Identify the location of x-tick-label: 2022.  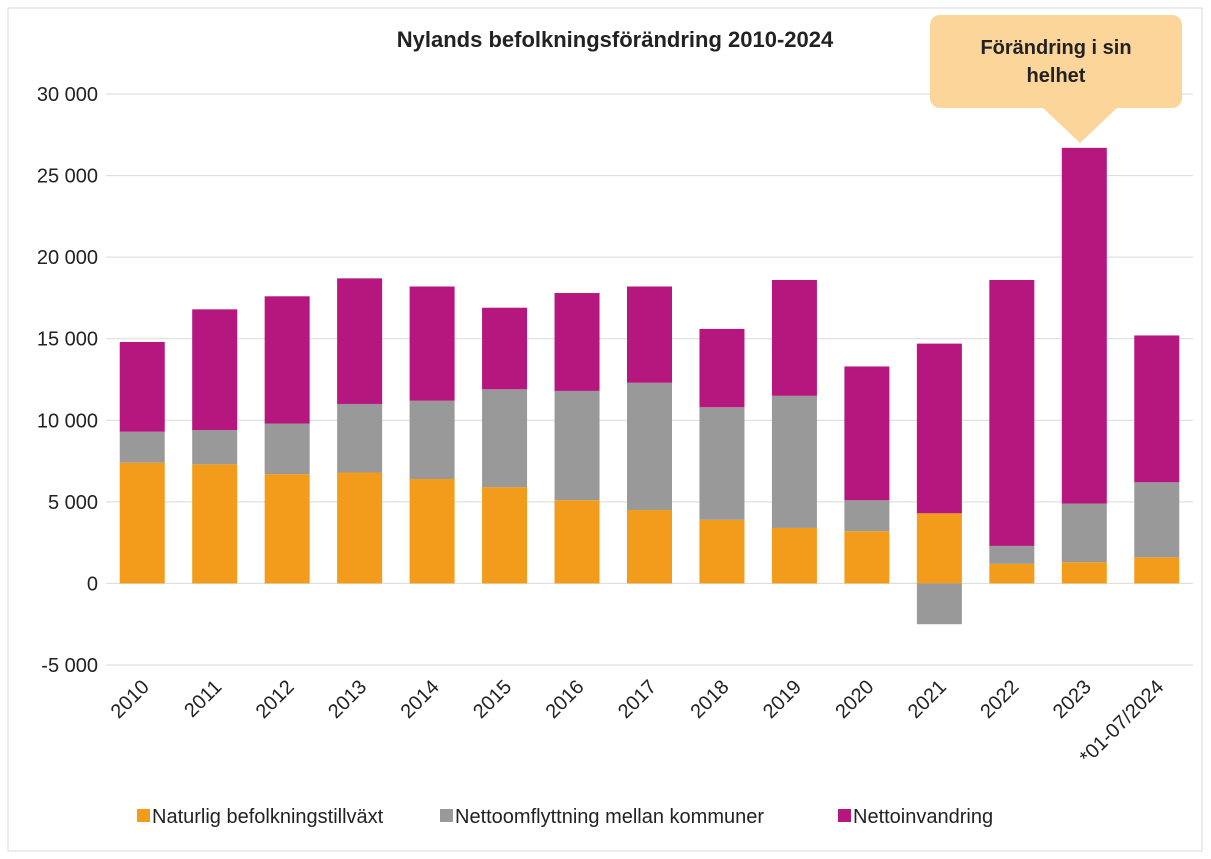
(999, 699).